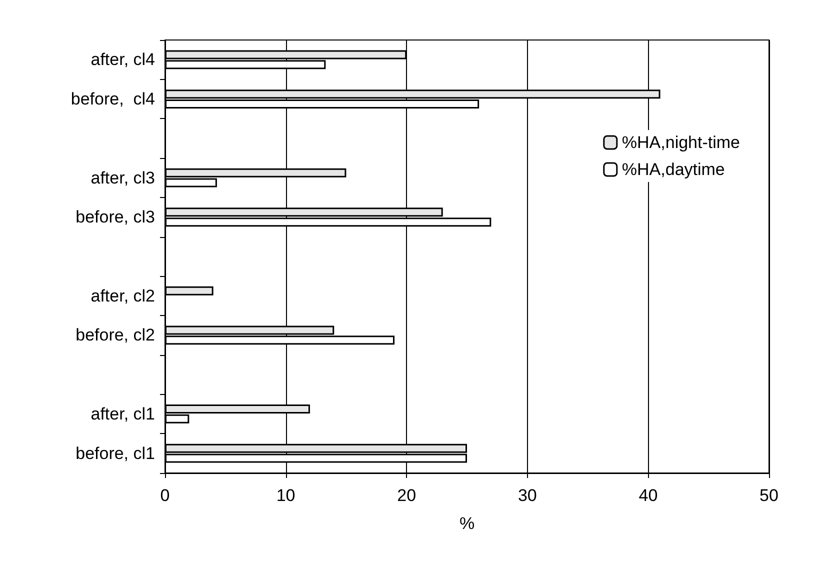 The width and height of the screenshot is (824, 583). What do you see at coordinates (112, 99) in the screenshot?
I see `y-tick-label: before, cl4` at bounding box center [112, 99].